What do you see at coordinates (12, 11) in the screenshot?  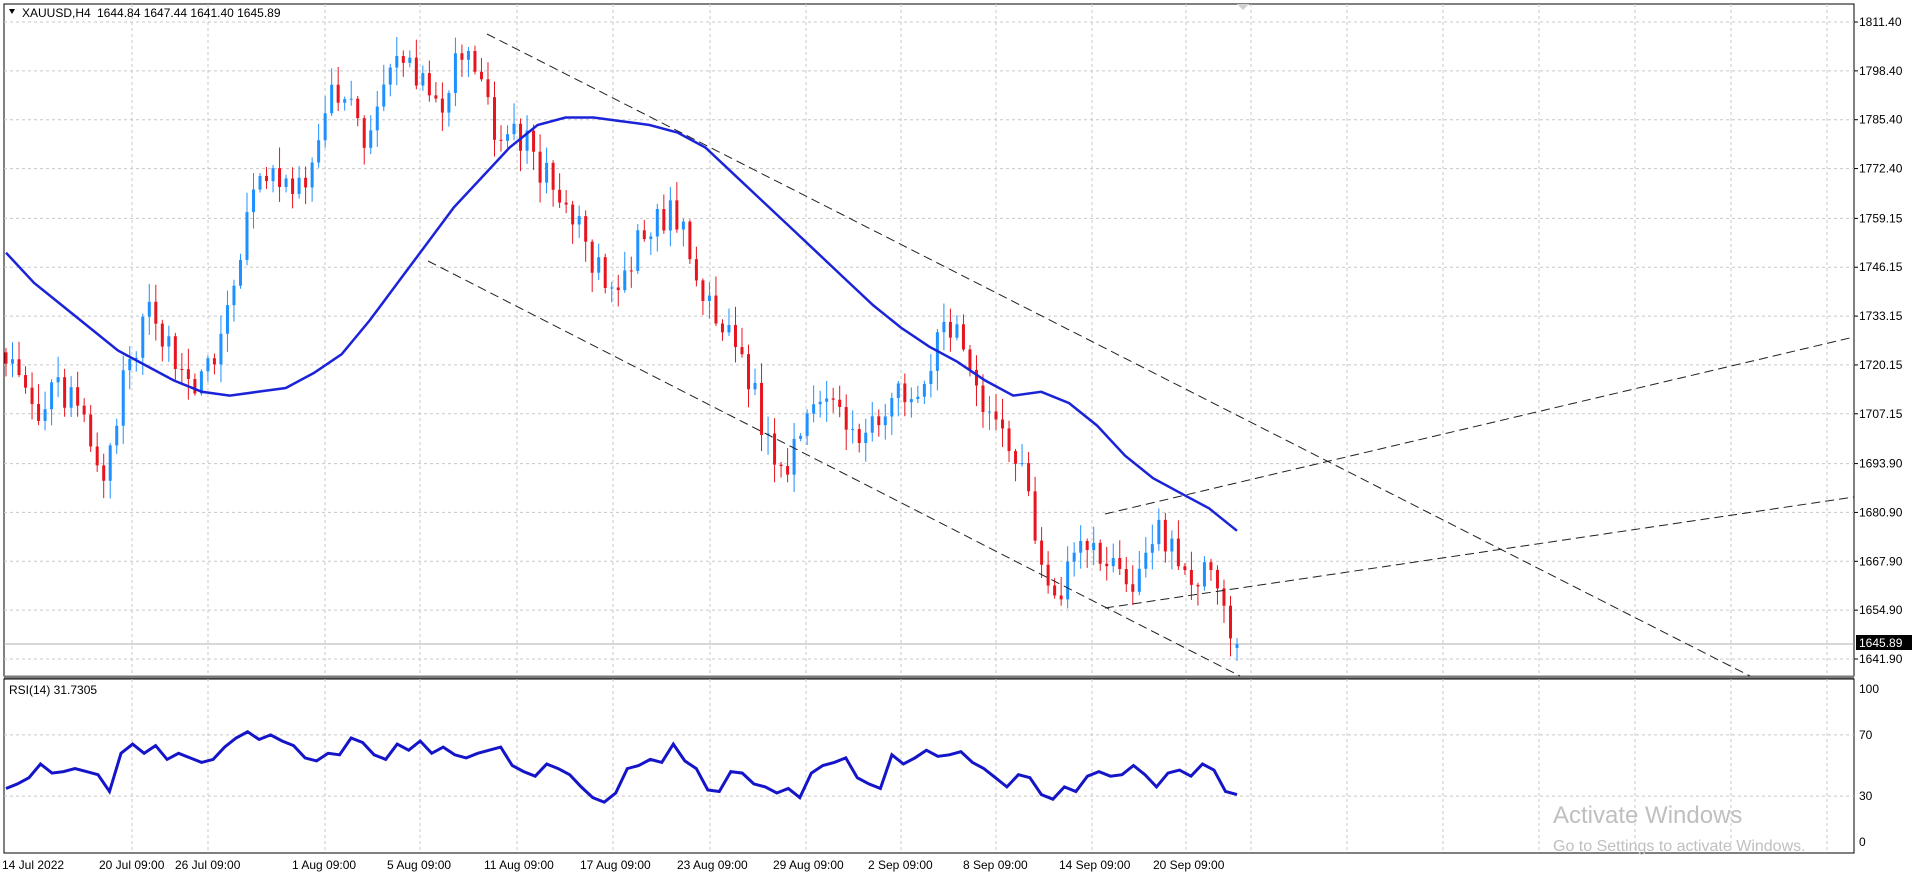 I see `symbol-dropdown-icon` at bounding box center [12, 11].